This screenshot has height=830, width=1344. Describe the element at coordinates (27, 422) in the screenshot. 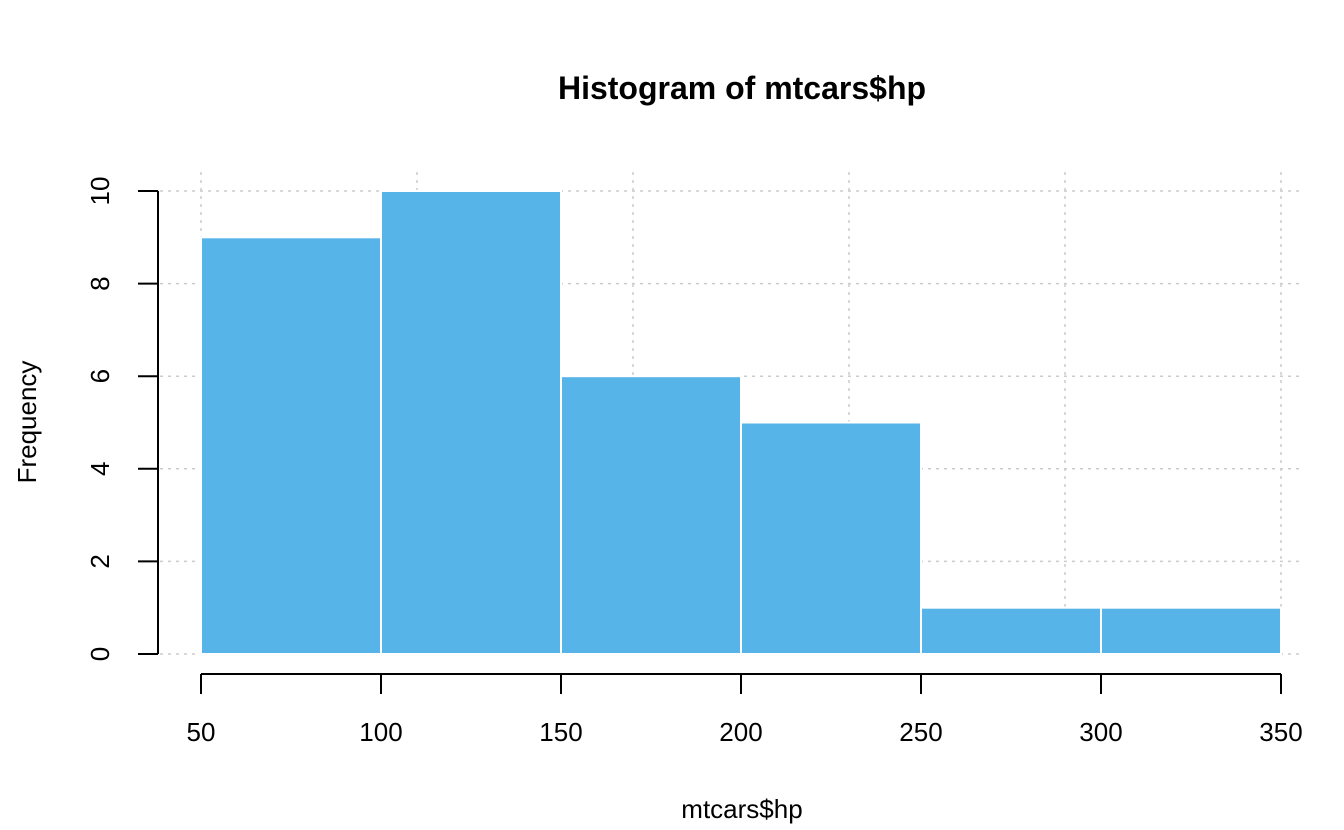

I see `y-axis-label: Frequency` at that location.